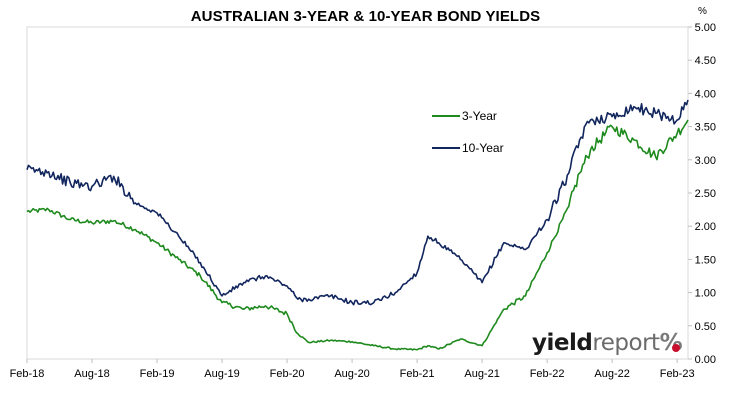 This screenshot has height=400, width=731. I want to click on yieldreport-logo: yieldreport%, so click(607, 343).